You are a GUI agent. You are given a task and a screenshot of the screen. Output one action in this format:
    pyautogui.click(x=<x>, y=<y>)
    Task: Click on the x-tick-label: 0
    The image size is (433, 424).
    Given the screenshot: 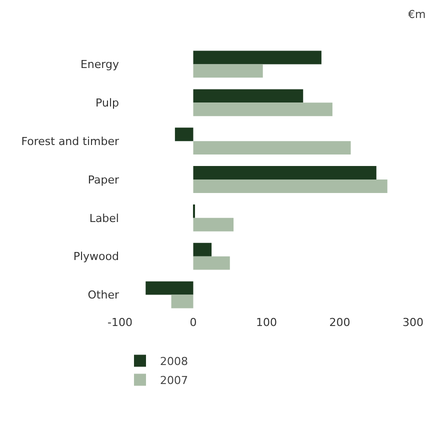 What is the action you would take?
    pyautogui.click(x=193, y=322)
    